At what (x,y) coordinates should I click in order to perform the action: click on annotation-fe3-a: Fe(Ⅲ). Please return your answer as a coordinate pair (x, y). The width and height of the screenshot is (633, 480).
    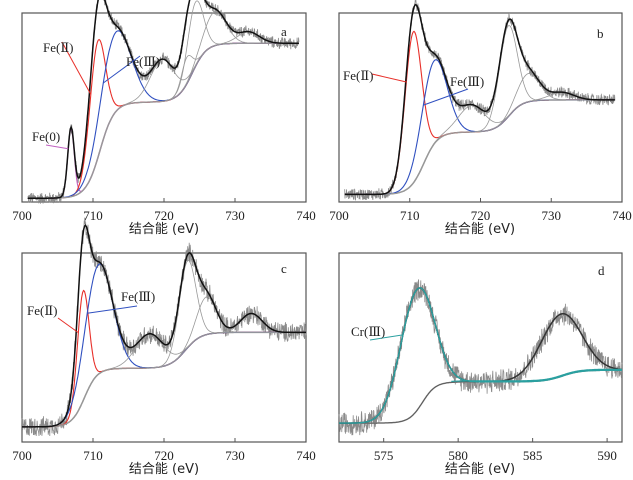
    Looking at the image, I should click on (143, 61).